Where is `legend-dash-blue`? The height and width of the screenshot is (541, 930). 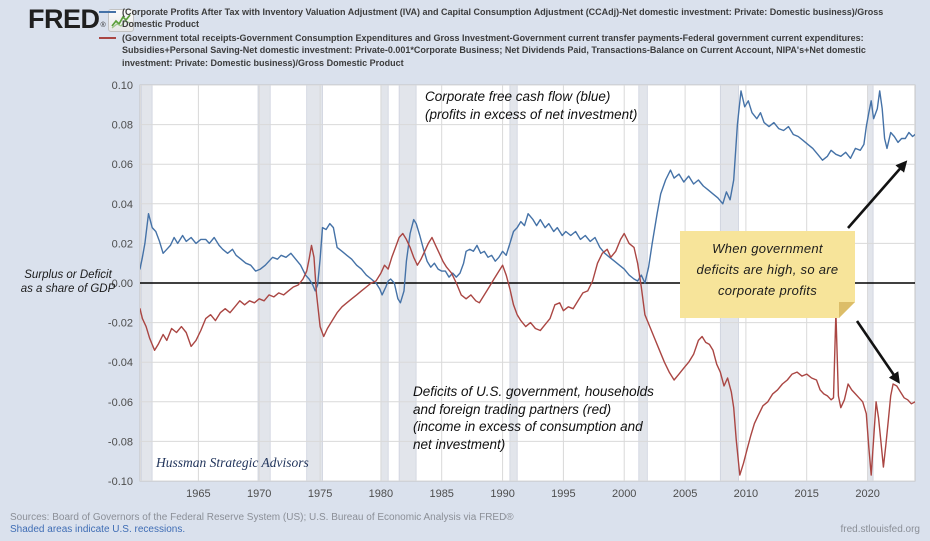 legend-dash-blue is located at coordinates (107, 12).